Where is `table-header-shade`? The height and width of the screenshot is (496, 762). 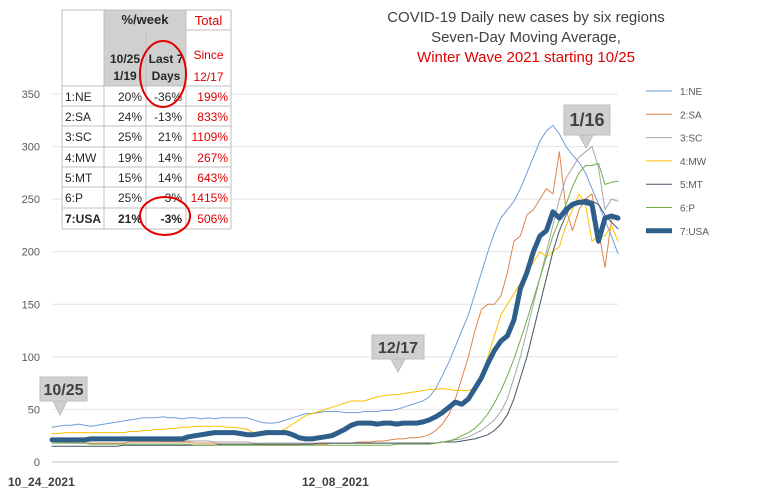
table-header-shade is located at coordinates (145, 48).